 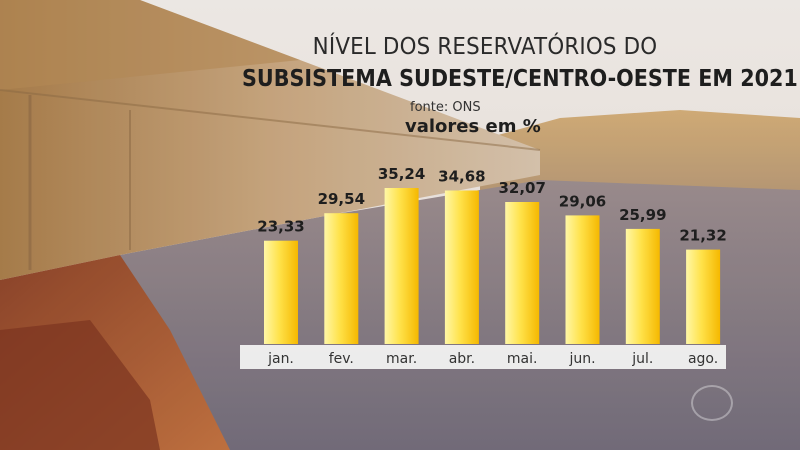 What do you see at coordinates (280, 359) in the screenshot?
I see `category-label-jan: jan.` at bounding box center [280, 359].